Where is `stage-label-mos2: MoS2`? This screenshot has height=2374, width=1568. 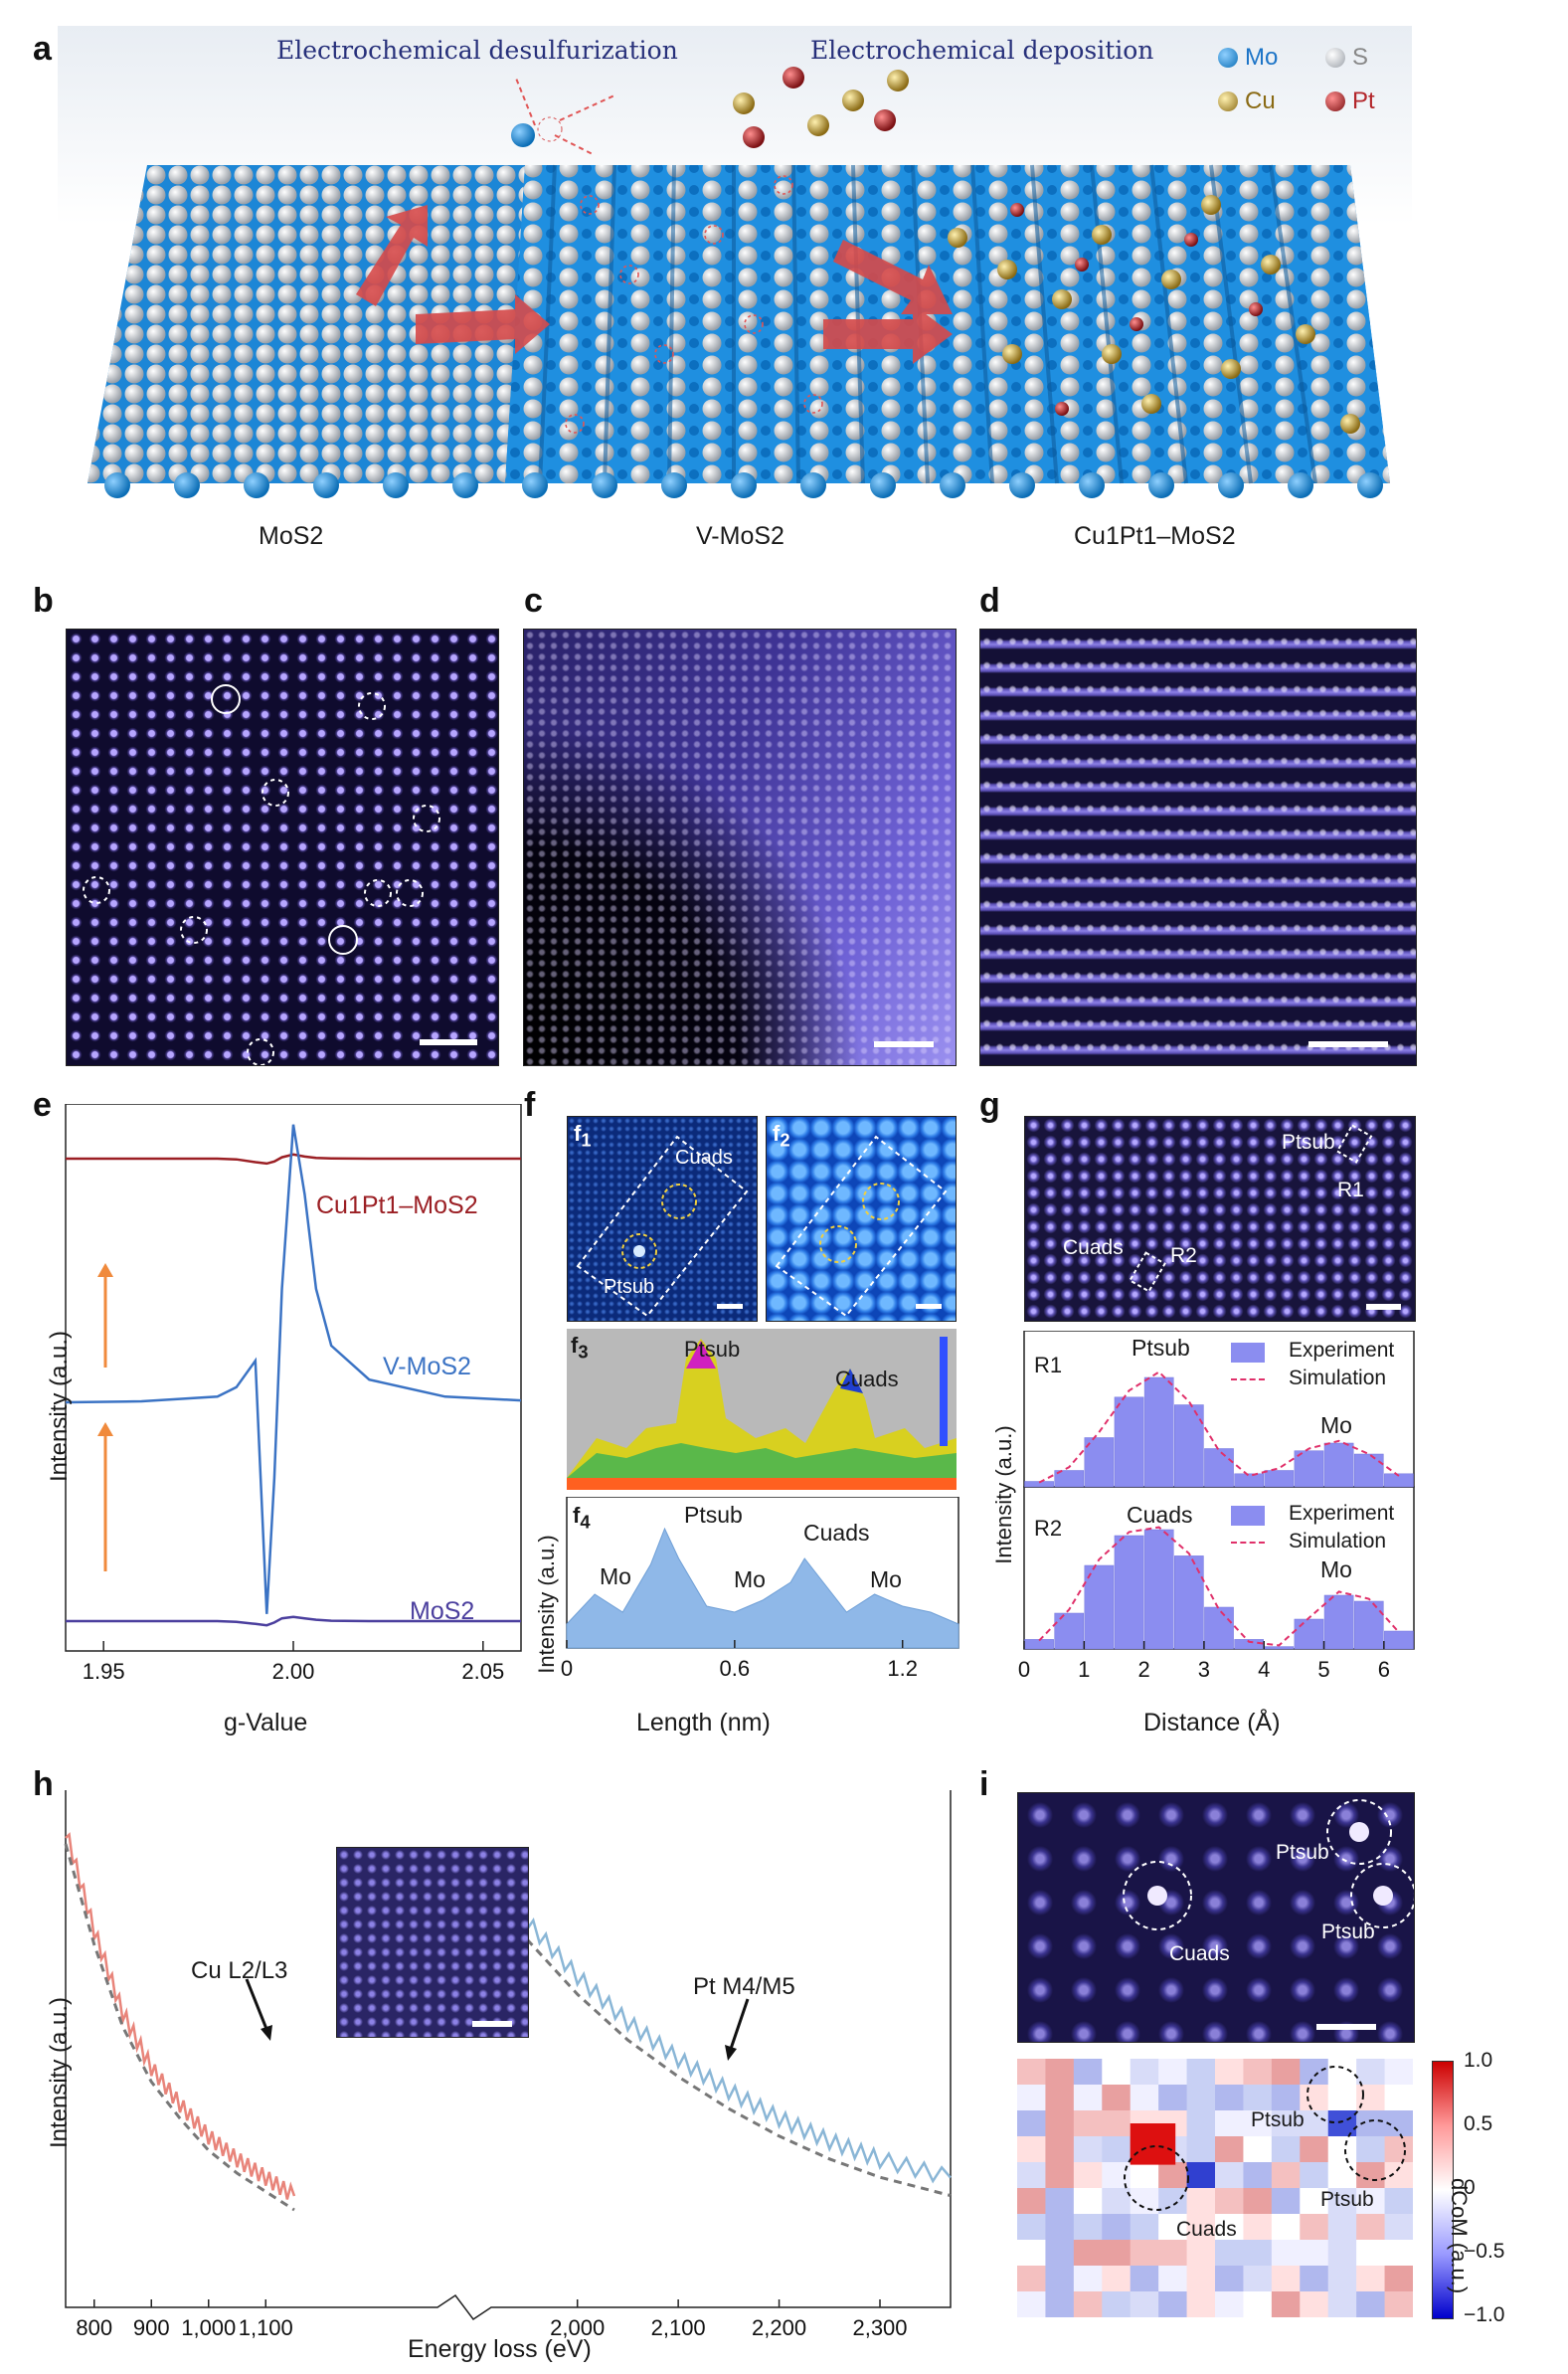 stage-label-mos2: MoS2 is located at coordinates (291, 536).